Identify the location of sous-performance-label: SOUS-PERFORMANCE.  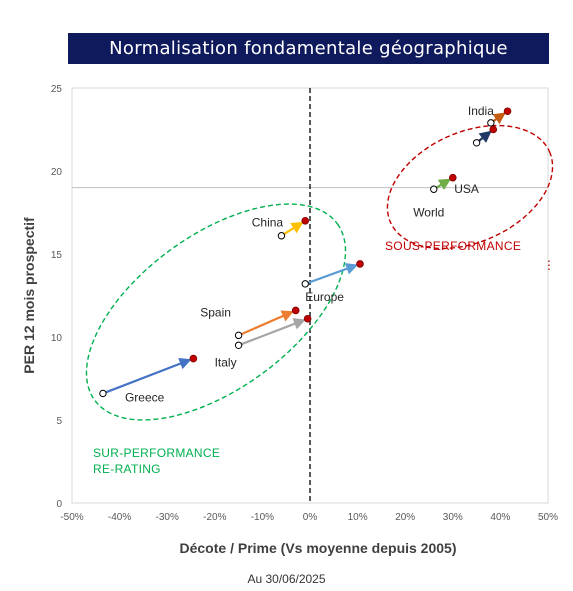
(453, 246).